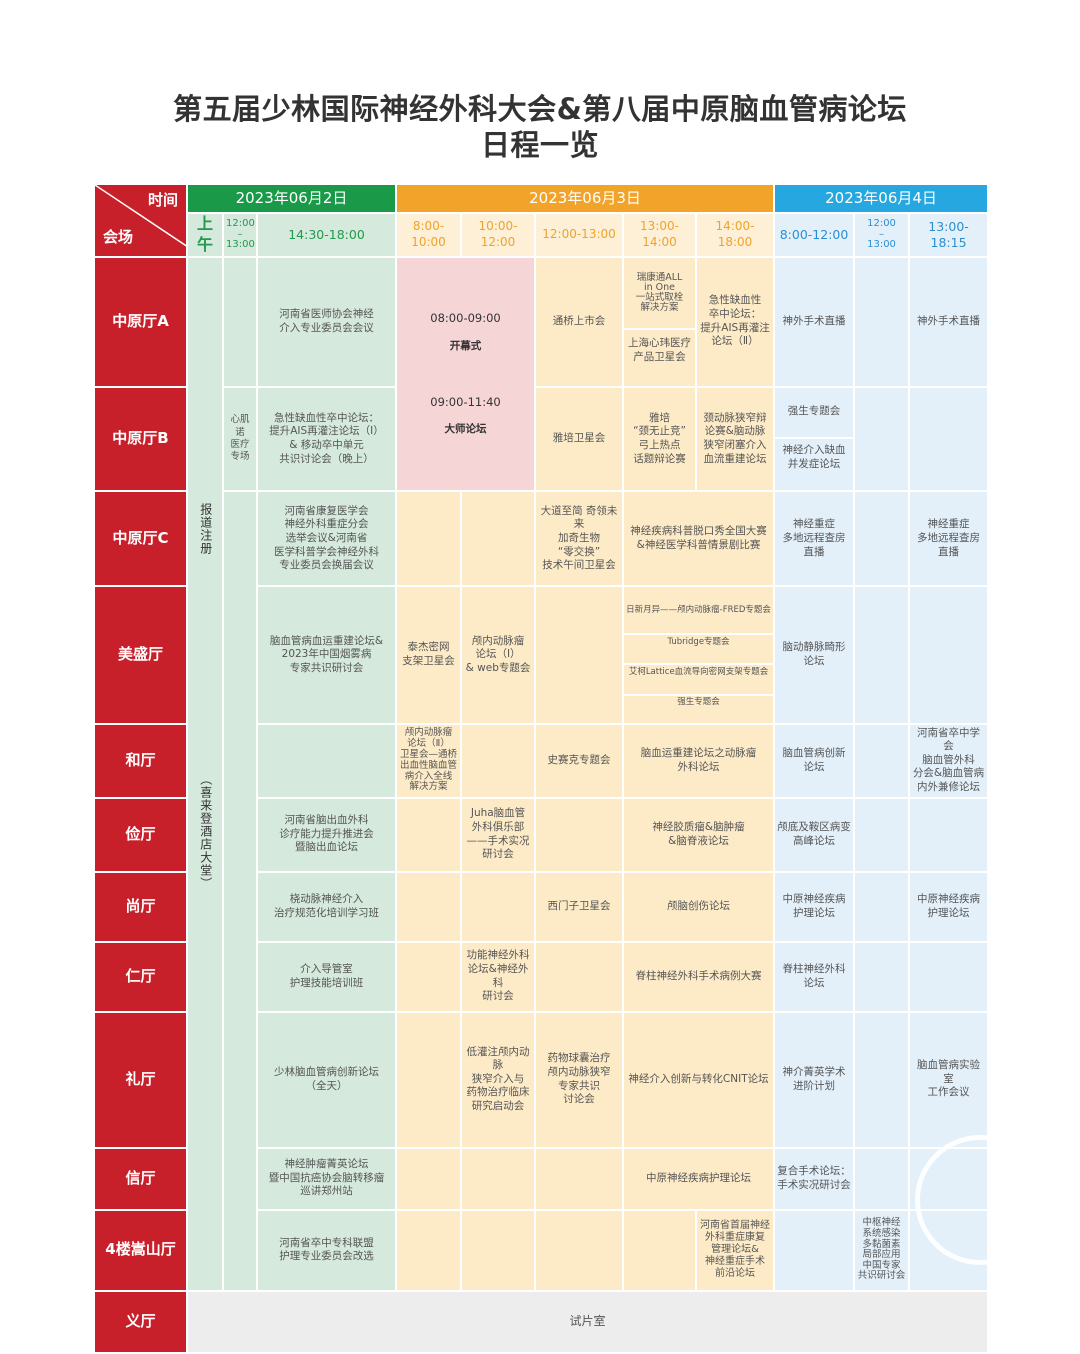 Image resolution: width=1080 pixels, height=1354 pixels. What do you see at coordinates (699, 760) in the screenshot?
I see `session-cell: 脑血运重建论坛之动脉瘤 外科论坛` at bounding box center [699, 760].